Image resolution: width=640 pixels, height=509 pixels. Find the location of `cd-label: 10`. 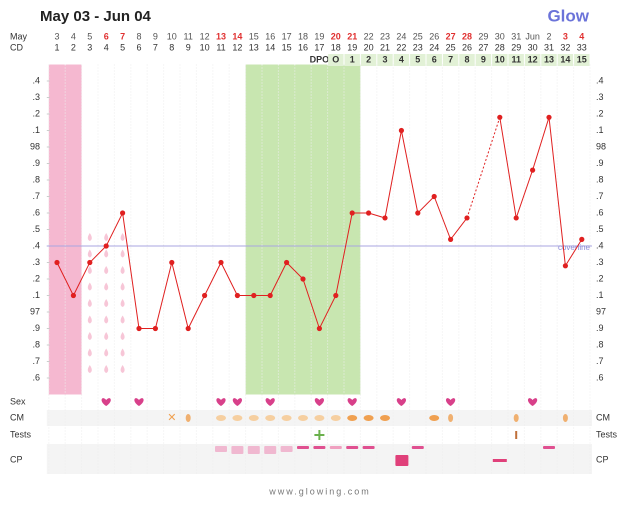

cd-label: 10 is located at coordinates (205, 47).